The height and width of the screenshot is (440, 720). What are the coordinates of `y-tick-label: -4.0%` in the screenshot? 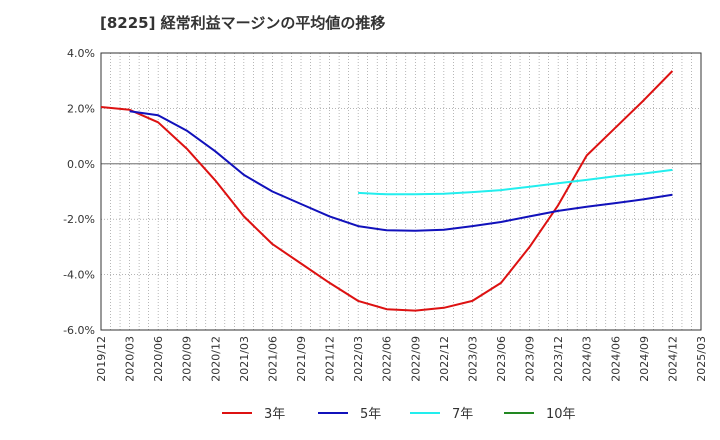 It's located at (79, 275).